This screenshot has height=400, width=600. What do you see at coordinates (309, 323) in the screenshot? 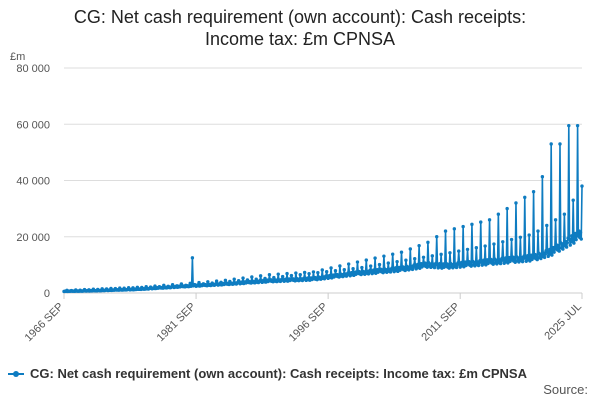
I see `x-tick-label: 1996 SEP` at bounding box center [309, 323].